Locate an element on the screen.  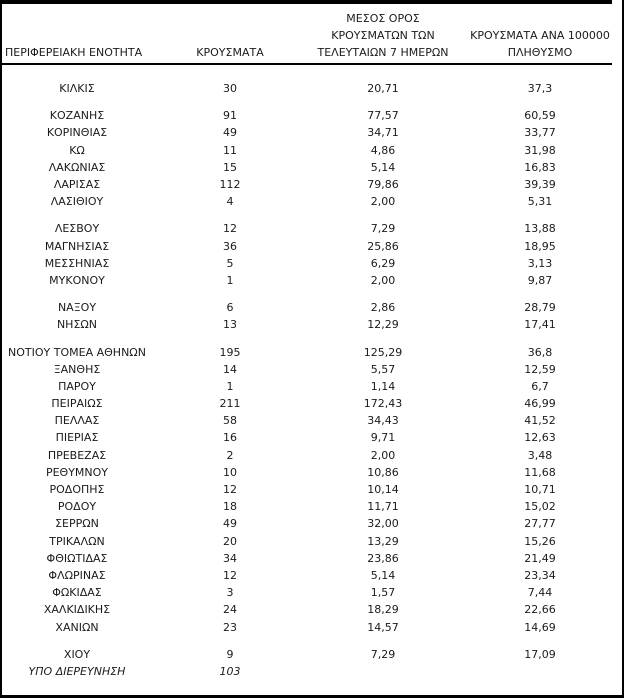
avg7-cell: 79,86 is located at coordinates (383, 185).